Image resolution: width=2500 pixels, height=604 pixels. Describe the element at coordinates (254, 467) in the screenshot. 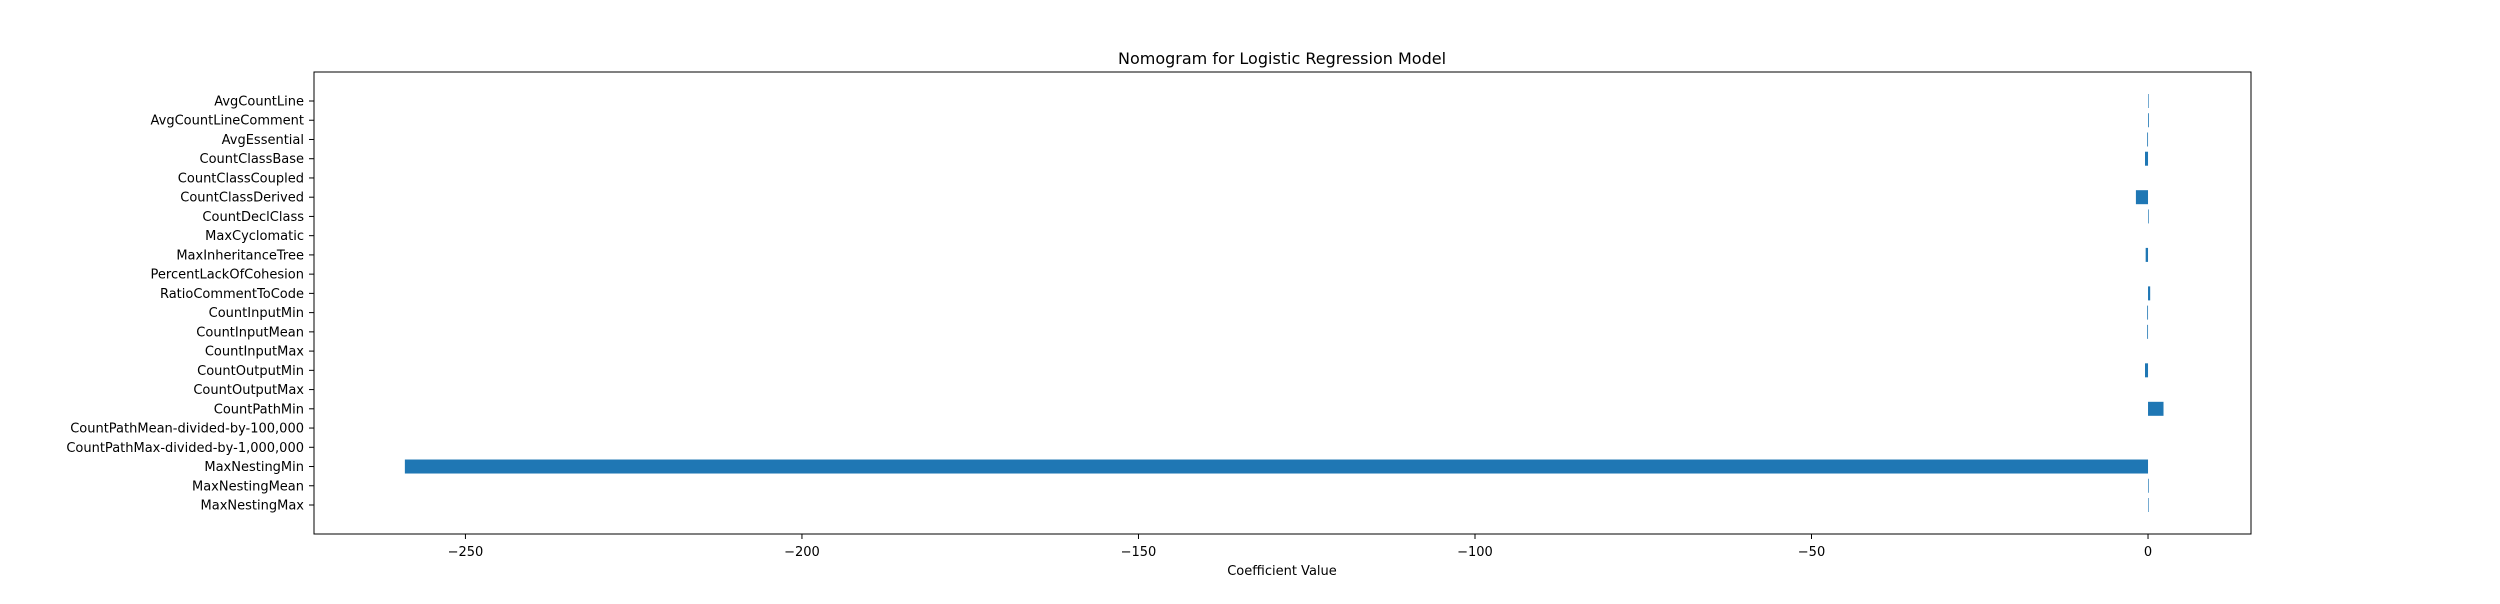

I see `y-tick-label: MaxNestingMin` at that location.